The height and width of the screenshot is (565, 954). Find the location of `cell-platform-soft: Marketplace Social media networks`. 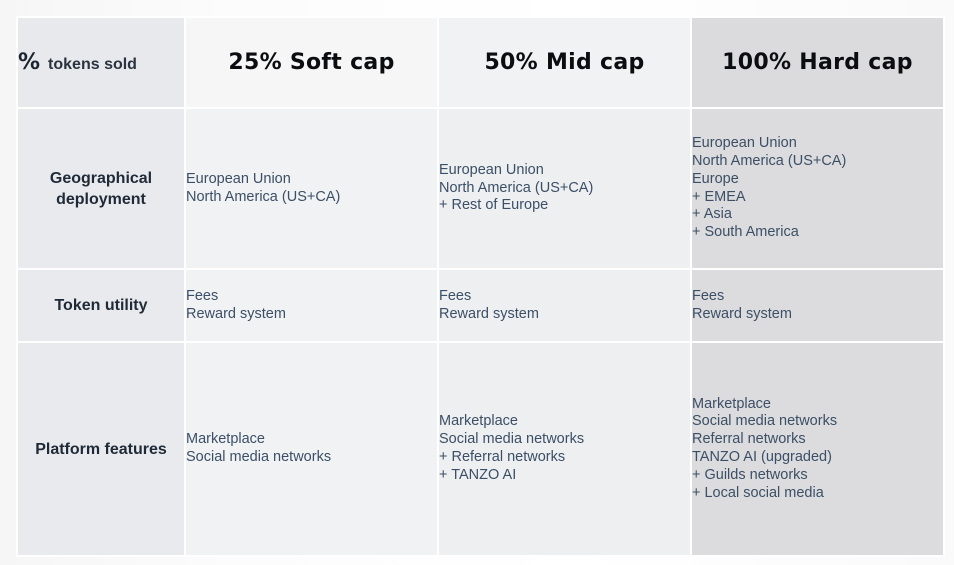

cell-platform-soft: Marketplace Social media networks is located at coordinates (311, 449).